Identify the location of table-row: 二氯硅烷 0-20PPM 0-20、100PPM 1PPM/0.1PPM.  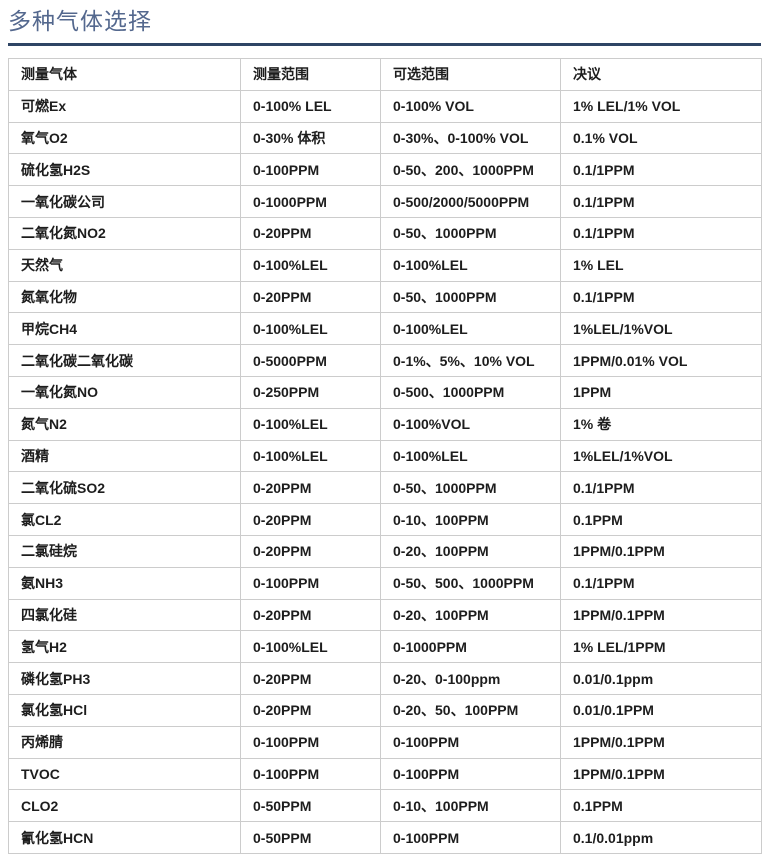
(385, 551).